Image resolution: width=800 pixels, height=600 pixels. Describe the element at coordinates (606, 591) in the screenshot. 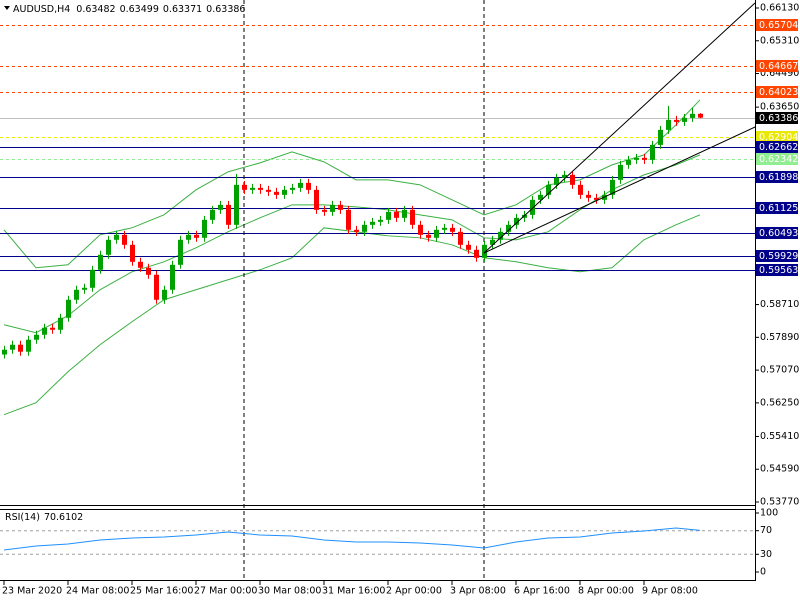

I see `x-tick-label: 8 Apr 00:00` at that location.